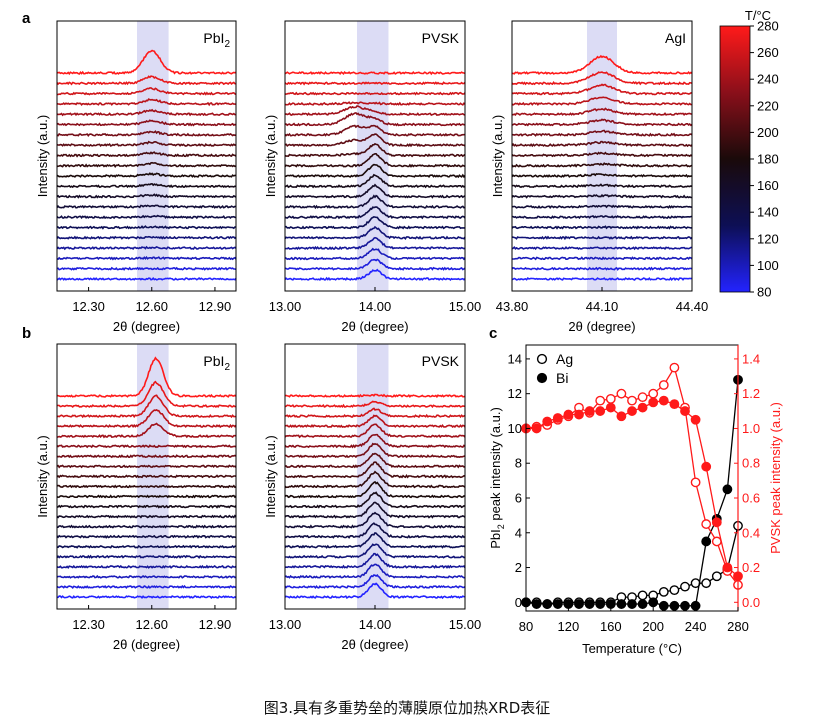 This screenshot has width=814, height=728. I want to click on y-left-tick-label: 4, so click(518, 532).